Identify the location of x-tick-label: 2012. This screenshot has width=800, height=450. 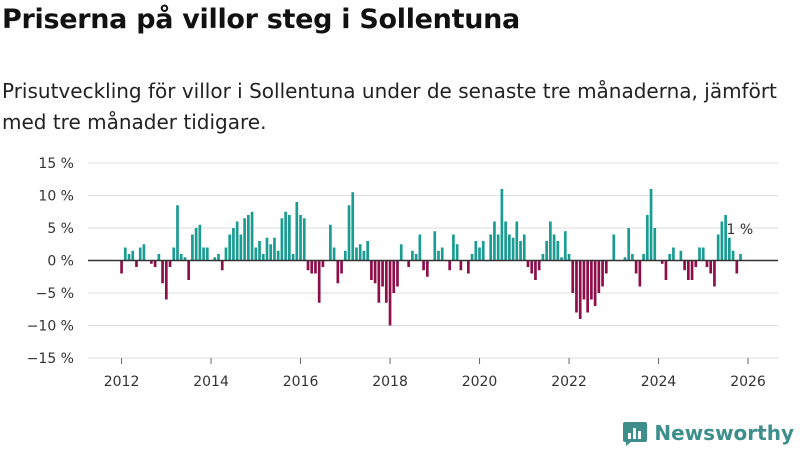
(122, 382).